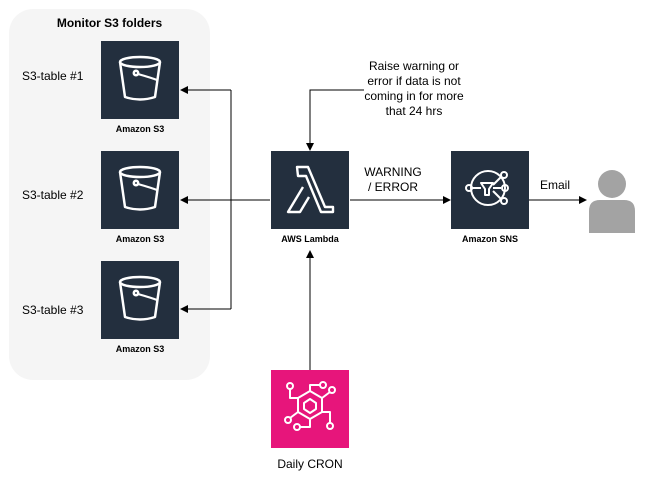 The height and width of the screenshot is (488, 646). I want to click on s3-table-3-caption: Amazon S3, so click(140, 349).